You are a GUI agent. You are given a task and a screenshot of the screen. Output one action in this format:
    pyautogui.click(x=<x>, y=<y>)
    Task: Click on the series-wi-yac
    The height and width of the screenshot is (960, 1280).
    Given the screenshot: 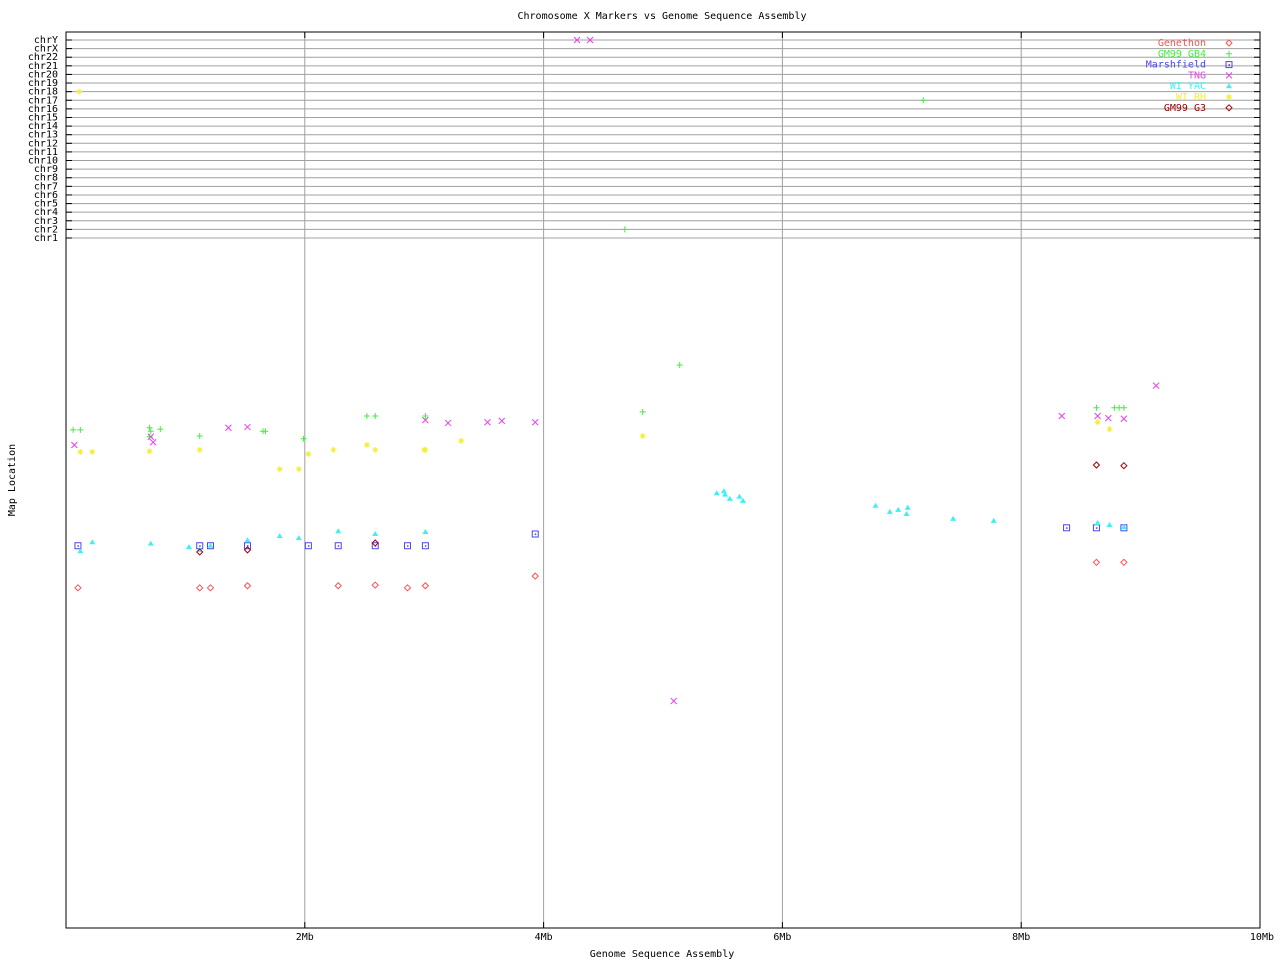 What is the action you would take?
    pyautogui.click(x=602, y=521)
    